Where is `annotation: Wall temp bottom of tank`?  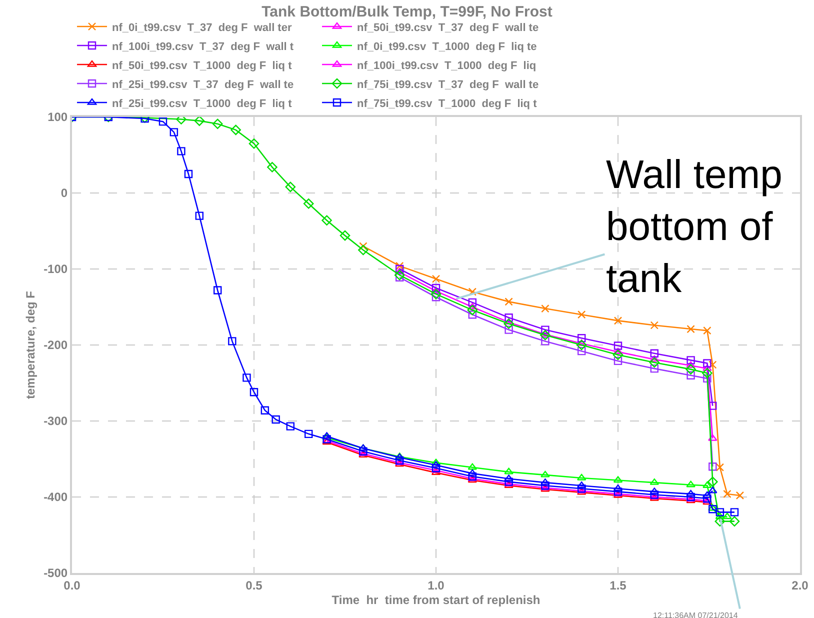 annotation: Wall temp bottom of tank is located at coordinates (694, 227).